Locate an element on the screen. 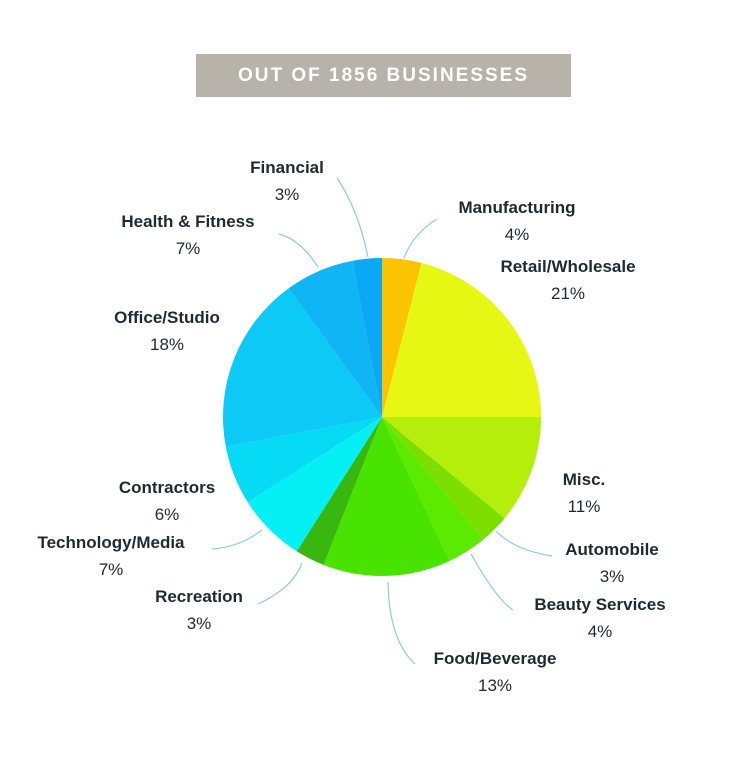  pie-slice-automobile is located at coordinates (443, 478).